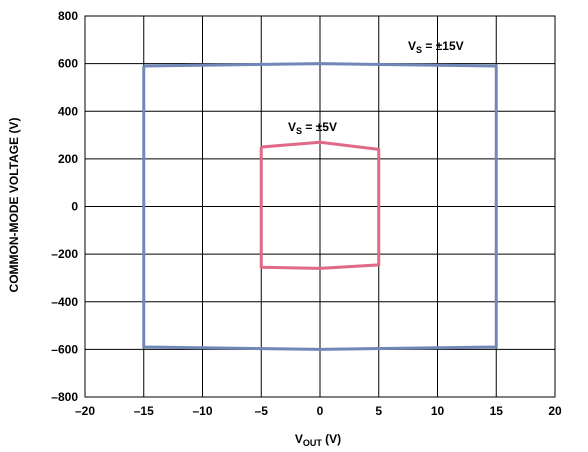  I want to click on x-tick-label: 5, so click(378, 411).